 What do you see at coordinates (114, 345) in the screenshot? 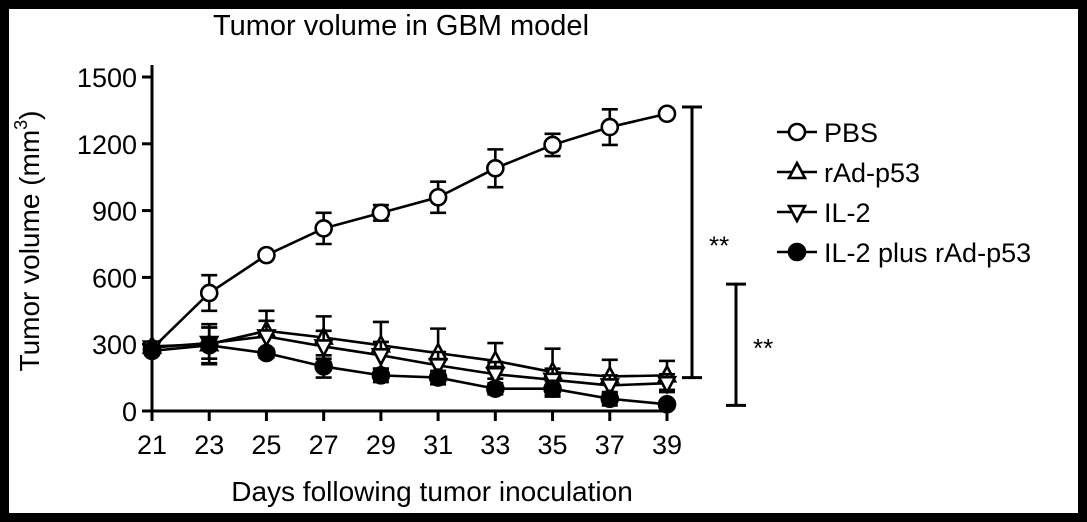
I see `y-tick-label: 300` at bounding box center [114, 345].